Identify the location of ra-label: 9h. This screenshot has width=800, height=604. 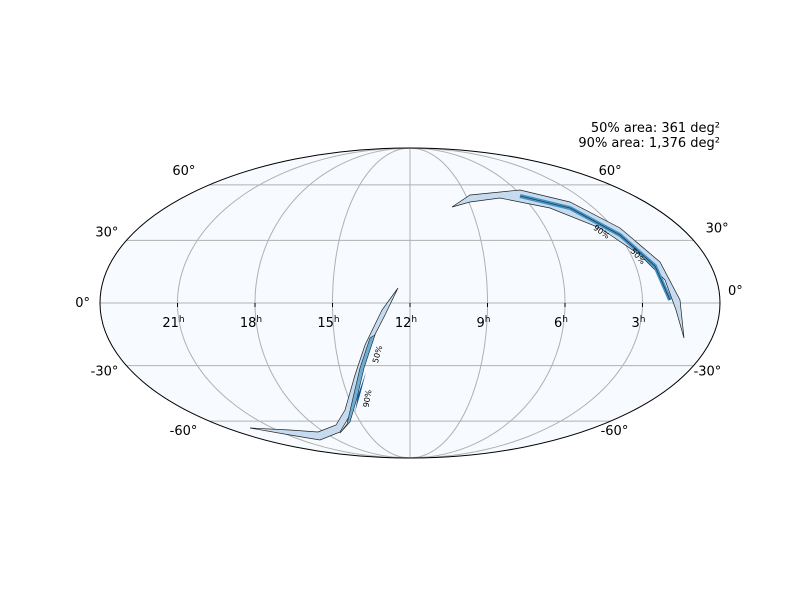
(484, 323).